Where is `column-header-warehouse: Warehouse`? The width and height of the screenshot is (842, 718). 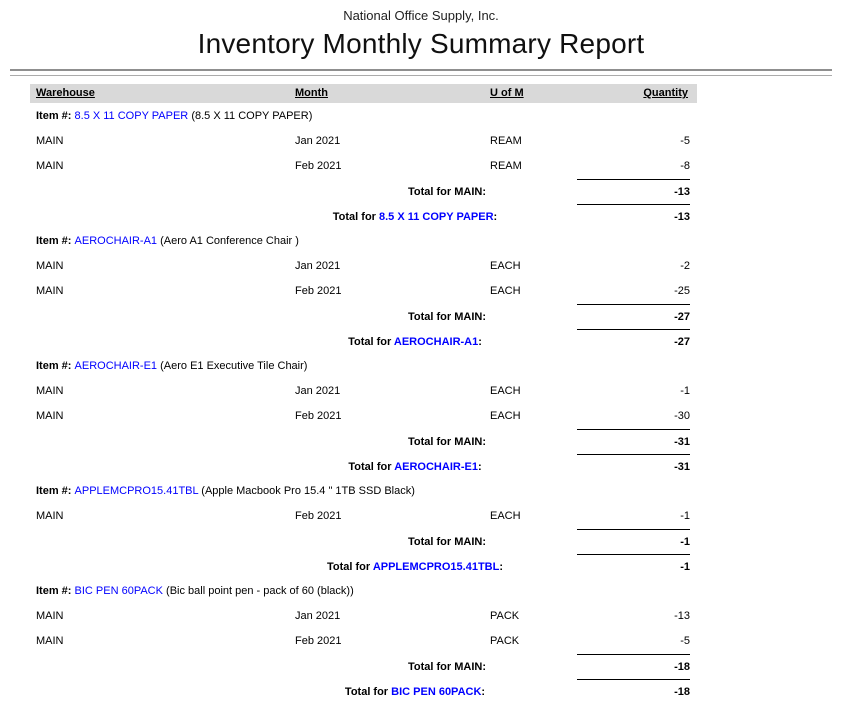 column-header-warehouse: Warehouse is located at coordinates (65, 93).